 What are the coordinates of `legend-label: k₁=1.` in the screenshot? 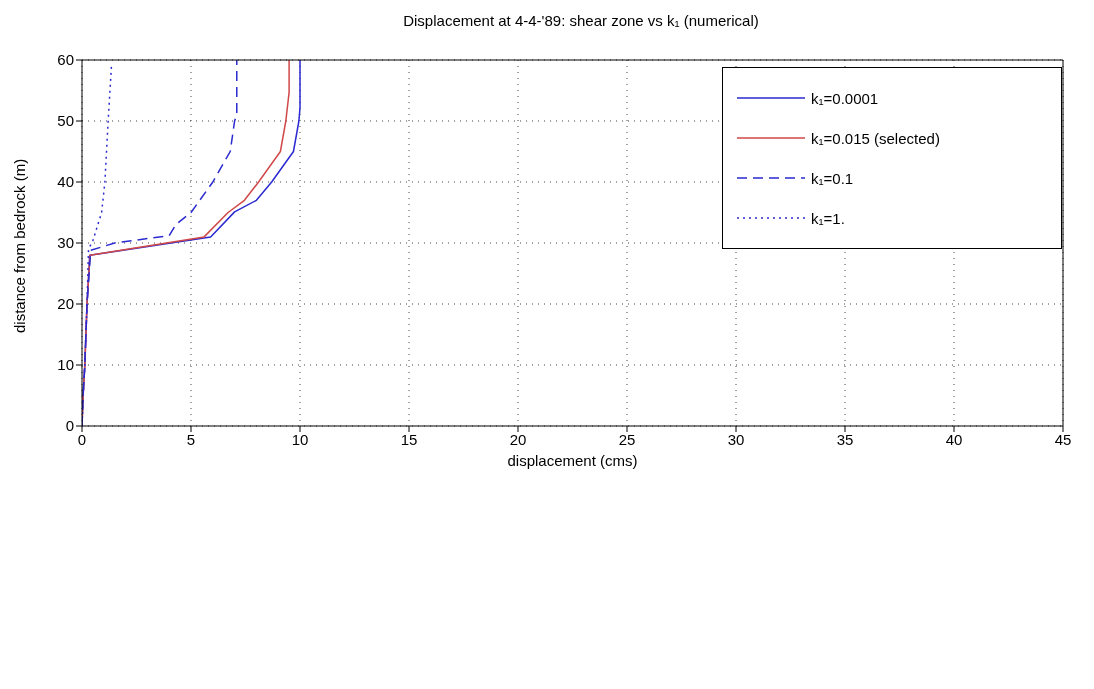 It's located at (828, 218).